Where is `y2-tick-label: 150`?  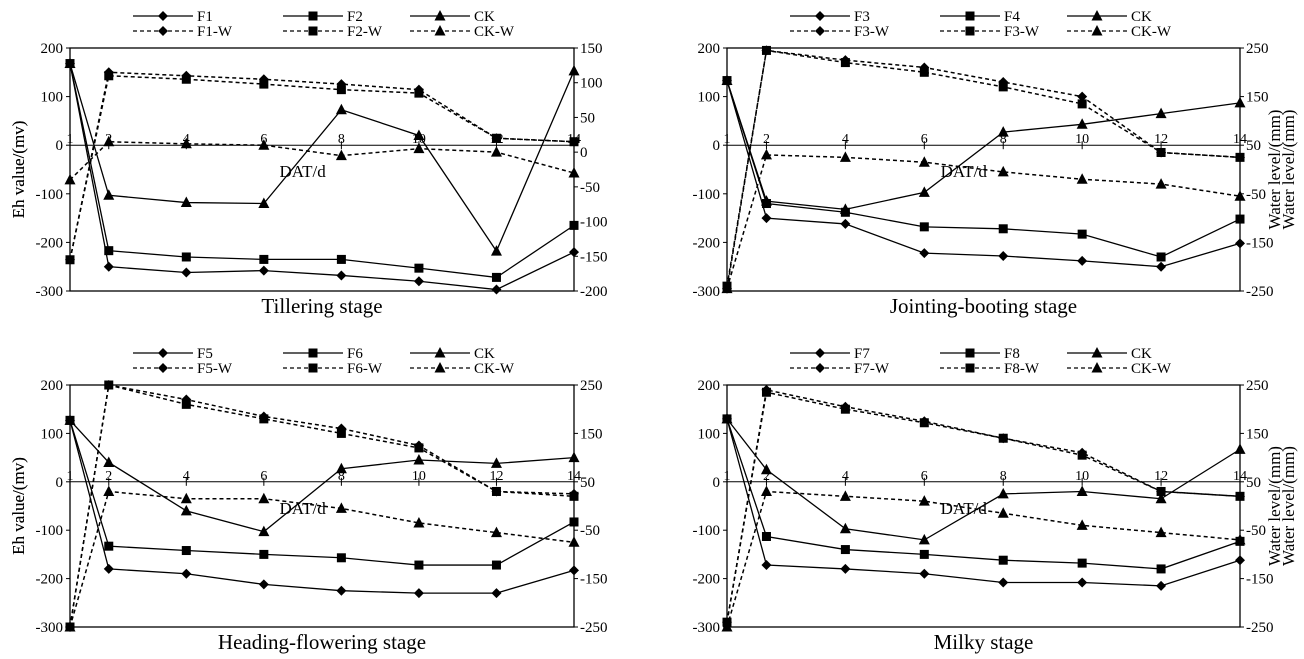 y2-tick-label: 150 is located at coordinates (591, 434).